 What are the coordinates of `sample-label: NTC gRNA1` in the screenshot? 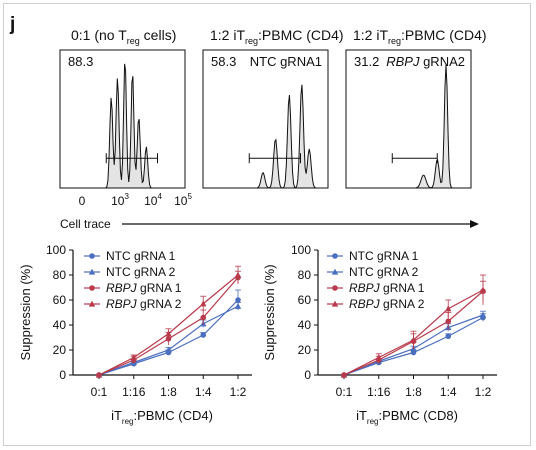 It's located at (286, 61).